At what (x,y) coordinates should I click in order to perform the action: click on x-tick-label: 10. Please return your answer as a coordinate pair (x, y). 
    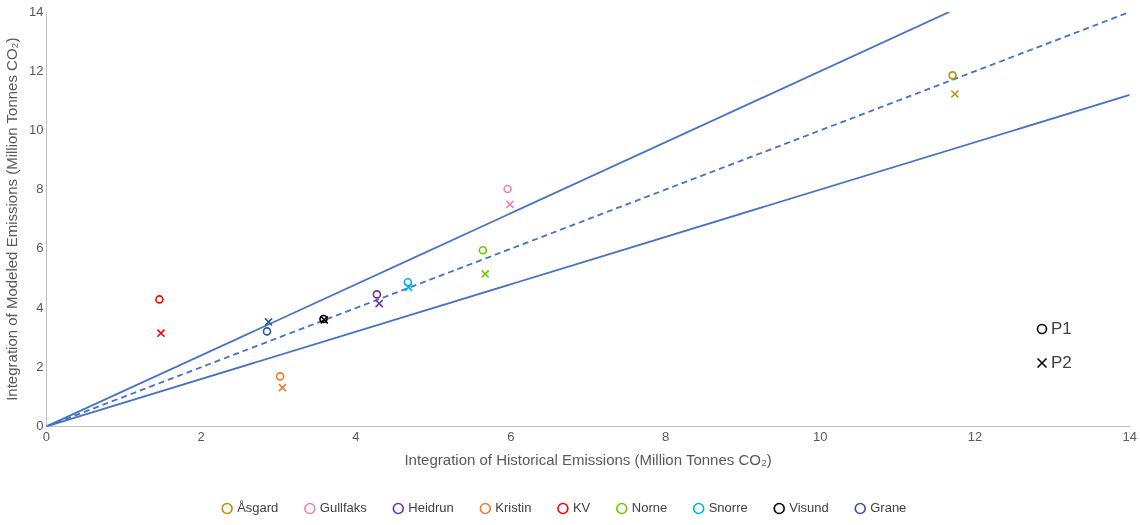
    Looking at the image, I should click on (820, 436).